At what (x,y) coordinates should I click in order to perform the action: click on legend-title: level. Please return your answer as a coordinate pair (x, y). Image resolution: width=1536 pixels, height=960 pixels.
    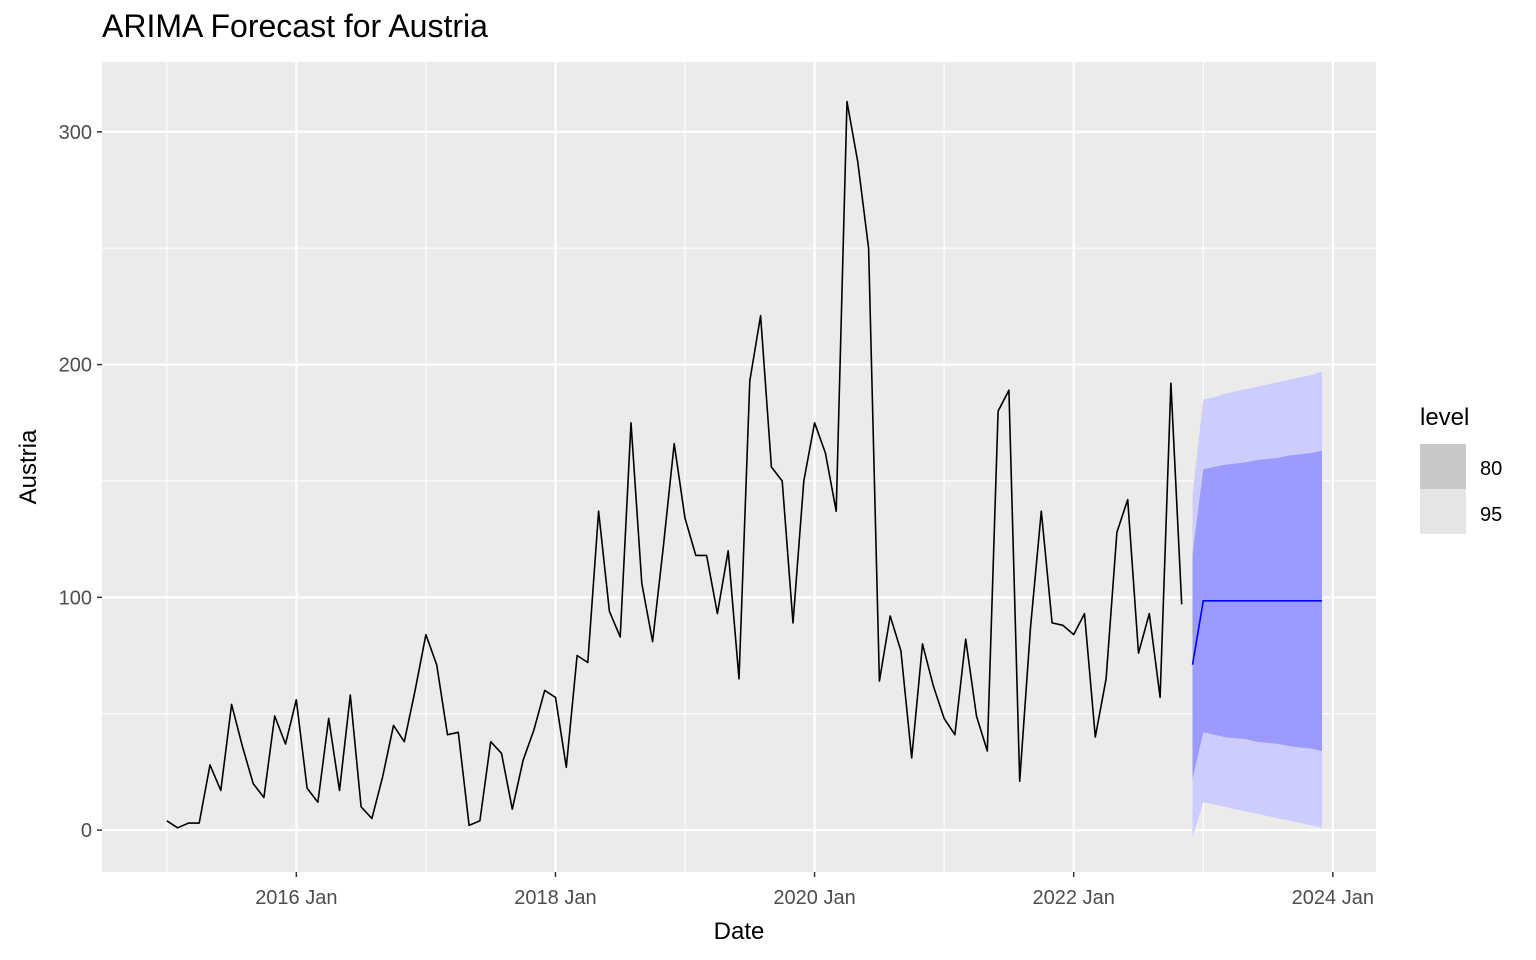
    Looking at the image, I should click on (1444, 417).